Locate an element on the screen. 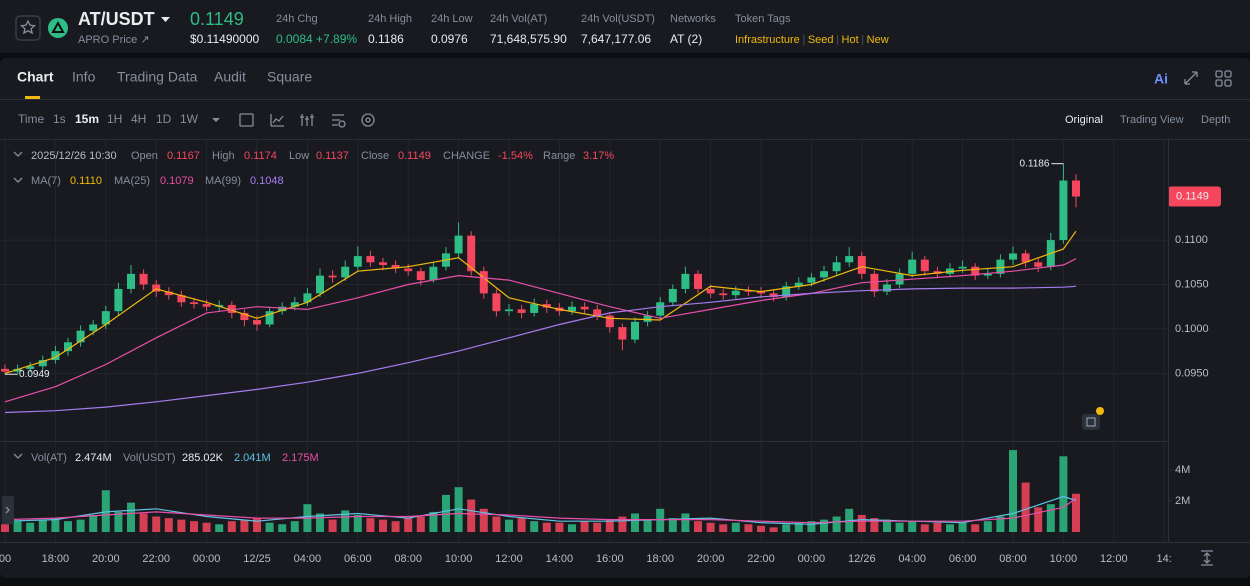 The width and height of the screenshot is (1250, 586). token-tag: Hot is located at coordinates (850, 40).